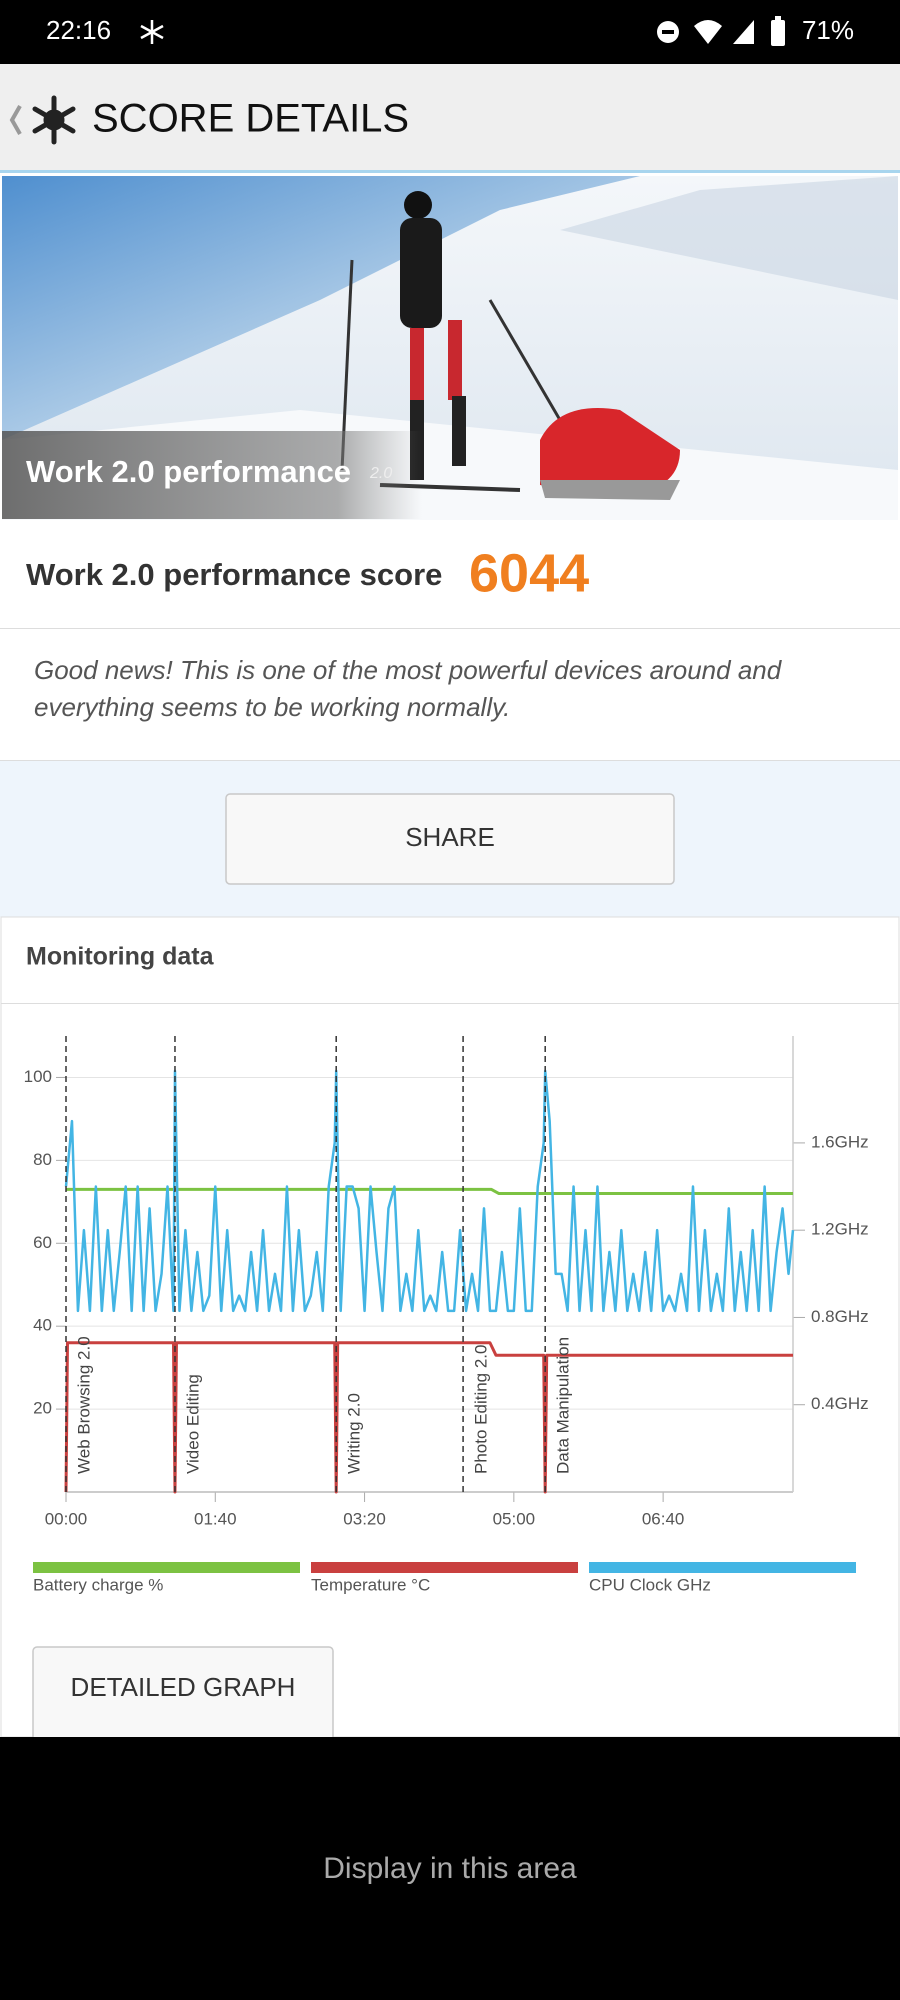  I want to click on legend-label: CPU Clock GHz, so click(650, 1584).